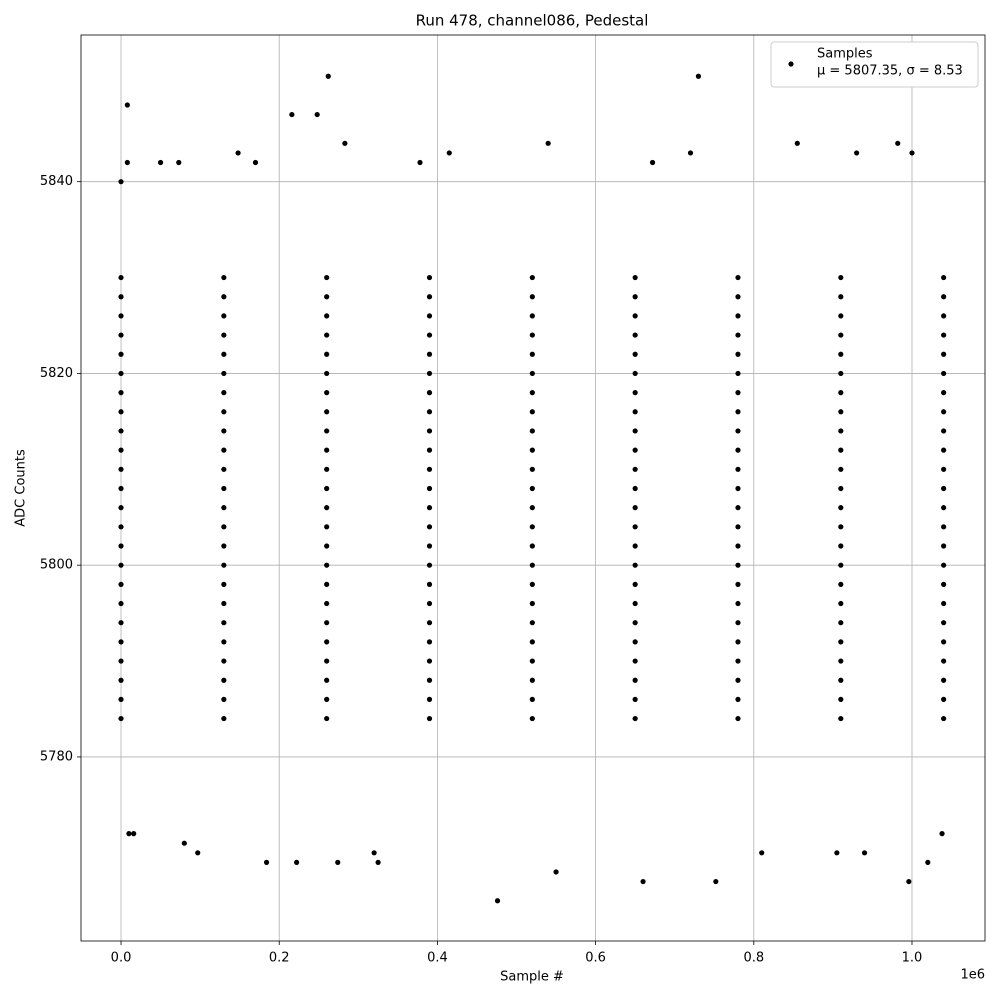  I want to click on legend-box, so click(874, 64).